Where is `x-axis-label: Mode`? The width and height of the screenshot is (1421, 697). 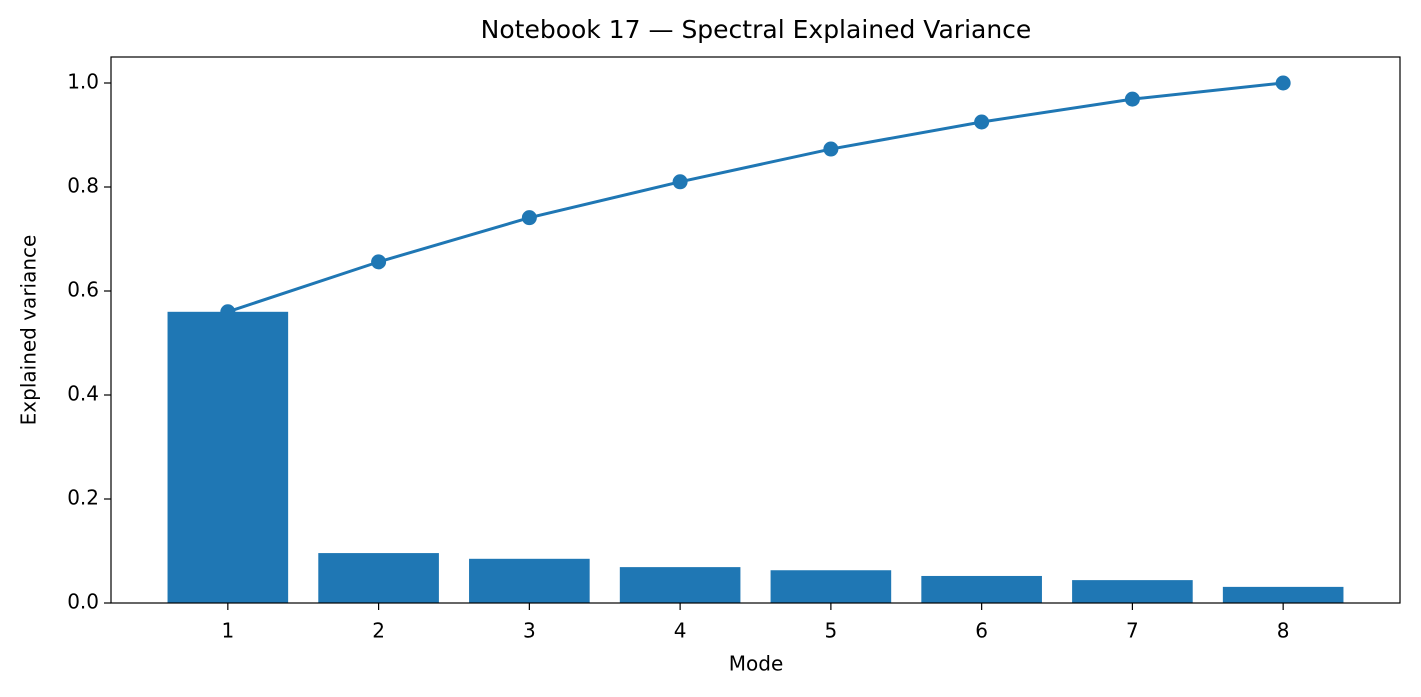
x-axis-label: Mode is located at coordinates (756, 664).